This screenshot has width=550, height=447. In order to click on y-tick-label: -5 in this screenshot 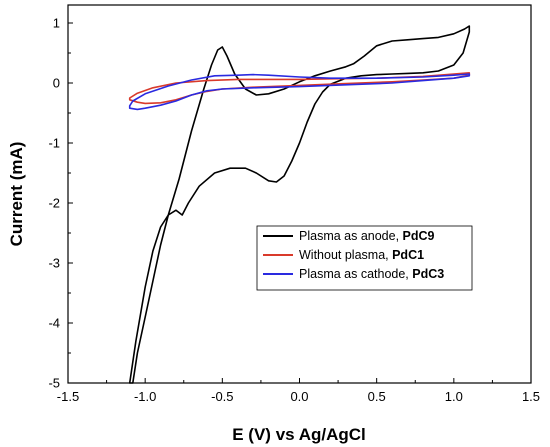, I will do `click(54, 383)`.